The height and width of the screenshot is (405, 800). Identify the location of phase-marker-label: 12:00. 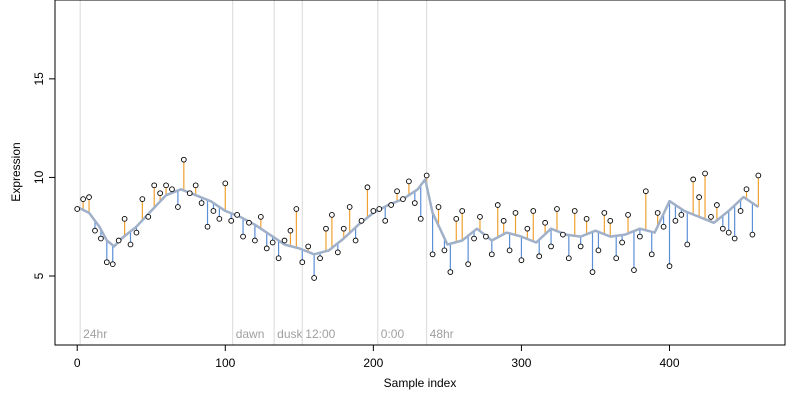
(320, 334).